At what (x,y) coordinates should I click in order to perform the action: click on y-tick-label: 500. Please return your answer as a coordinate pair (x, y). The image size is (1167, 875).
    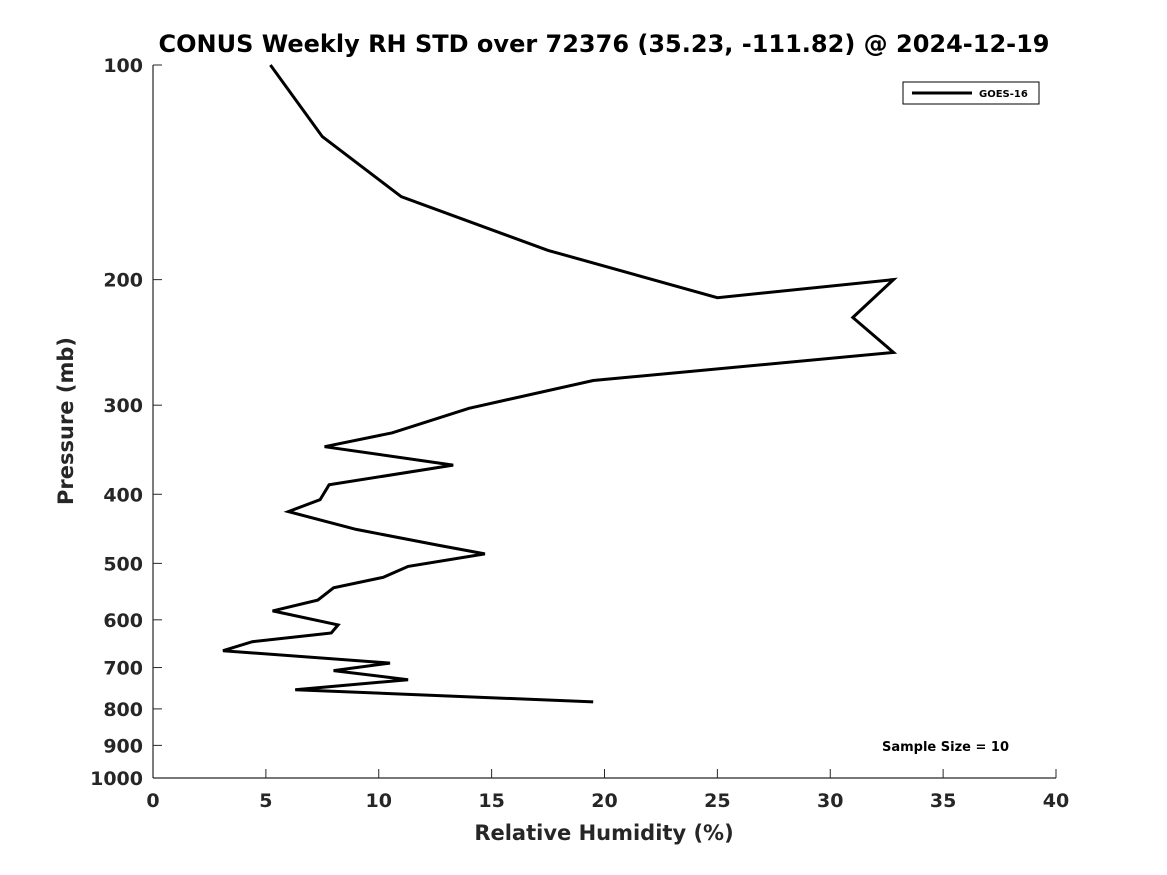
    Looking at the image, I should click on (123, 564).